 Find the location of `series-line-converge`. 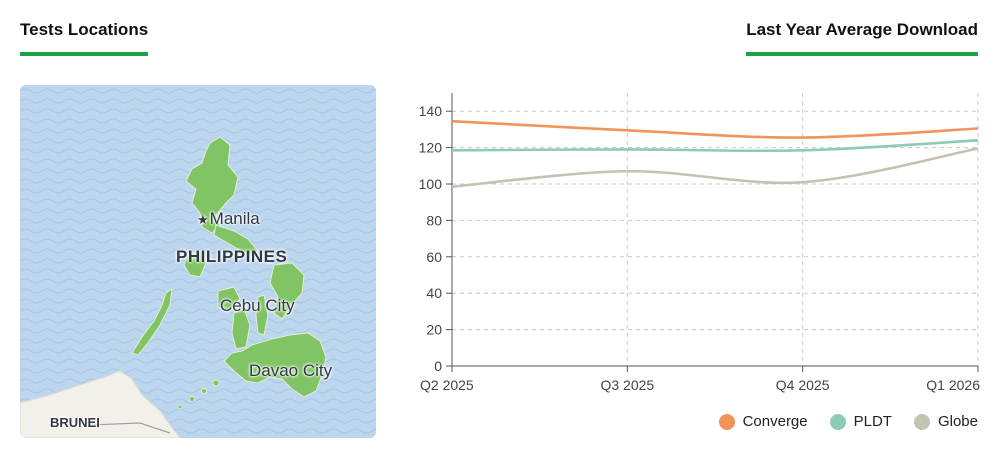

series-line-converge is located at coordinates (715, 129).